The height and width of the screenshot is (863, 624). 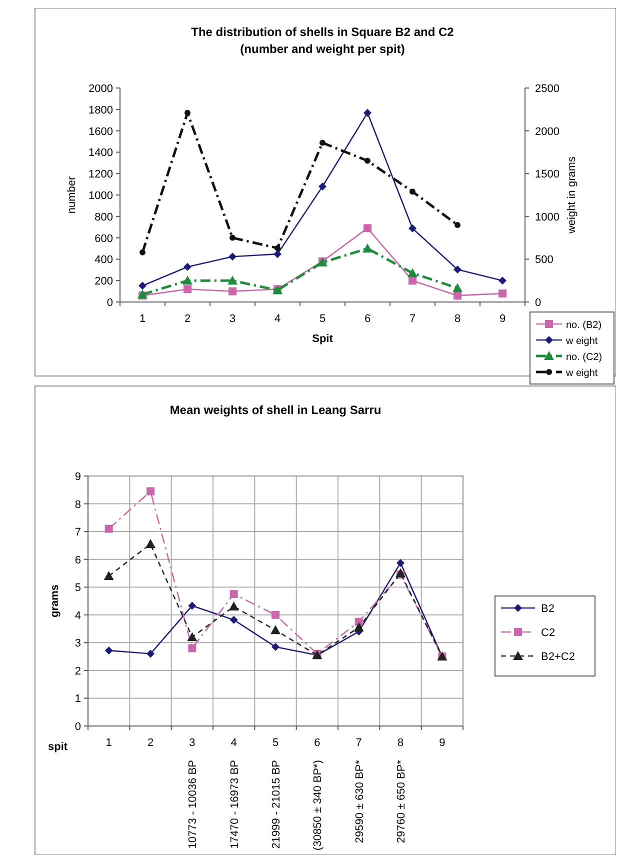 What do you see at coordinates (72, 195) in the screenshot?
I see `y-axis-title: number` at bounding box center [72, 195].